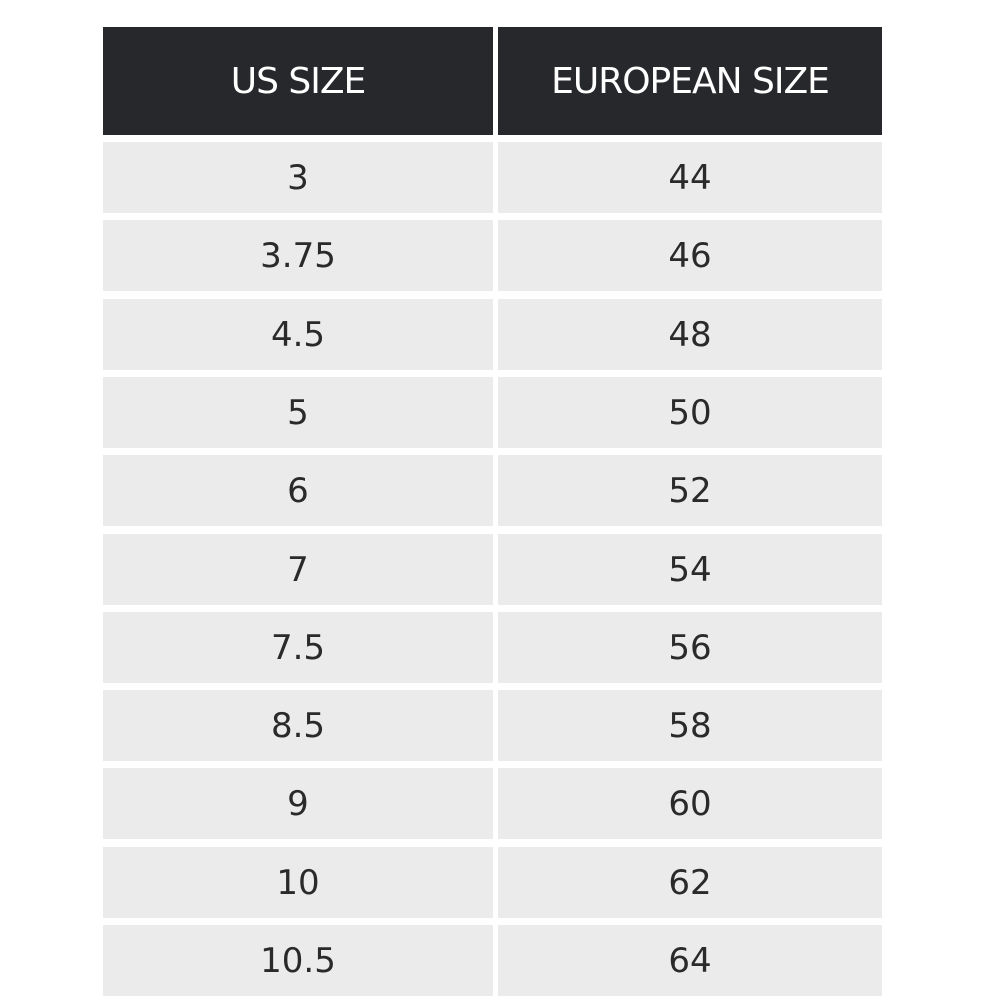 Image resolution: width=1000 pixels, height=1000 pixels. I want to click on table-cell: 4.5, so click(298, 334).